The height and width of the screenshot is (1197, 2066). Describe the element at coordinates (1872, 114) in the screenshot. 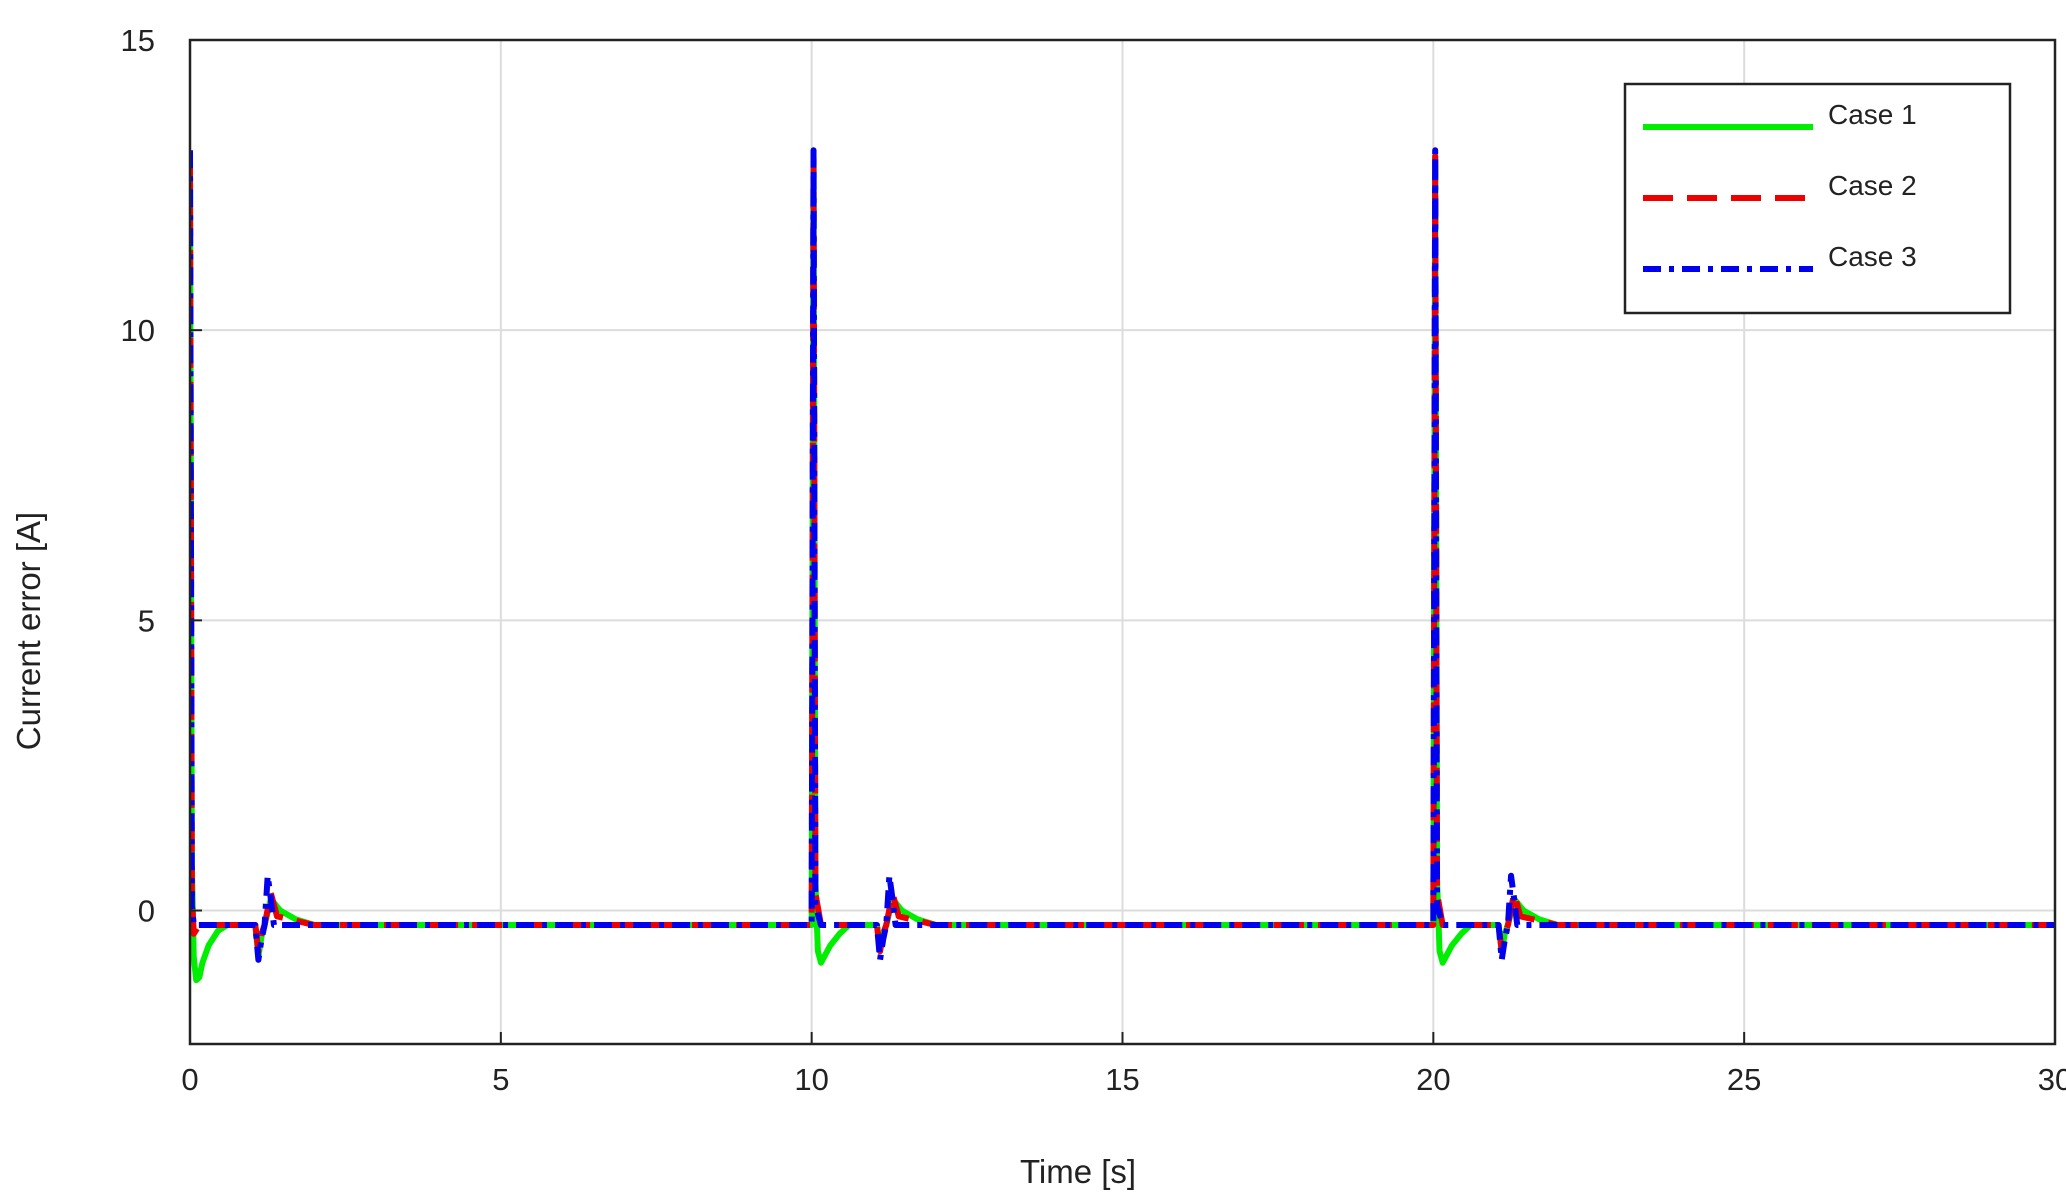

I see `legend-label-case-1: Case 1` at that location.